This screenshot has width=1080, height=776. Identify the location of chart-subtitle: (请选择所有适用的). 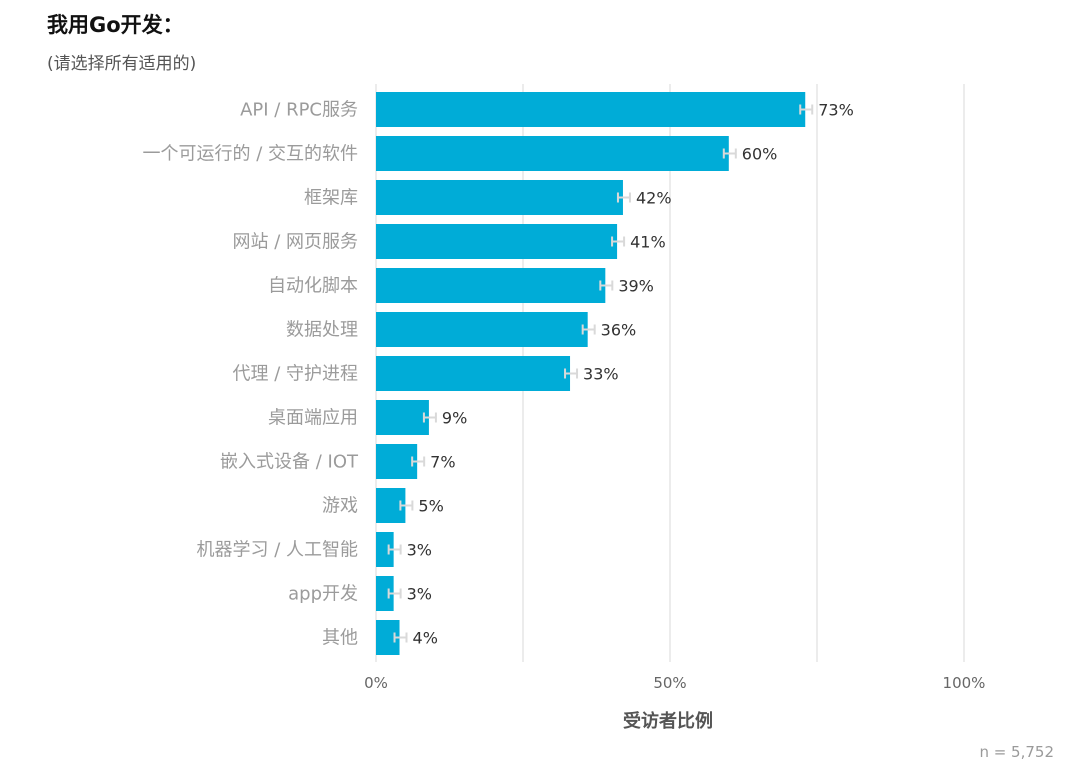
(122, 64).